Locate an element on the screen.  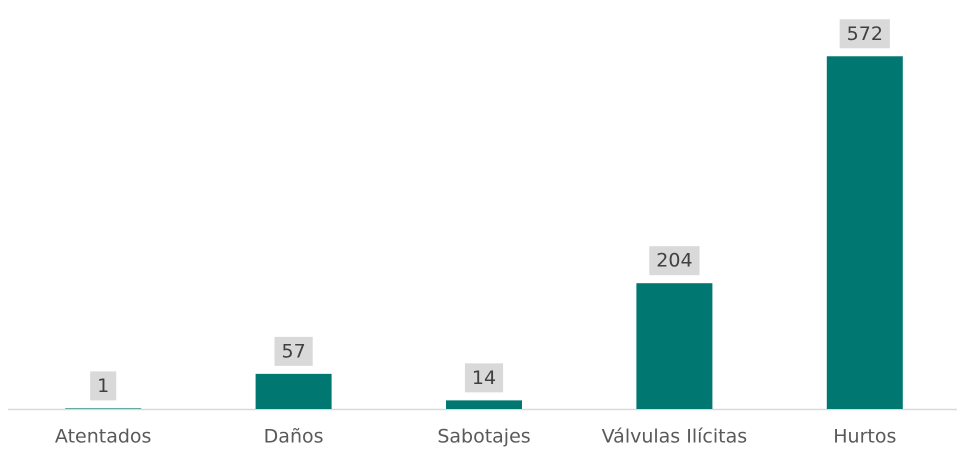
x-tick-label: Válvulas Ilícitas is located at coordinates (674, 437).